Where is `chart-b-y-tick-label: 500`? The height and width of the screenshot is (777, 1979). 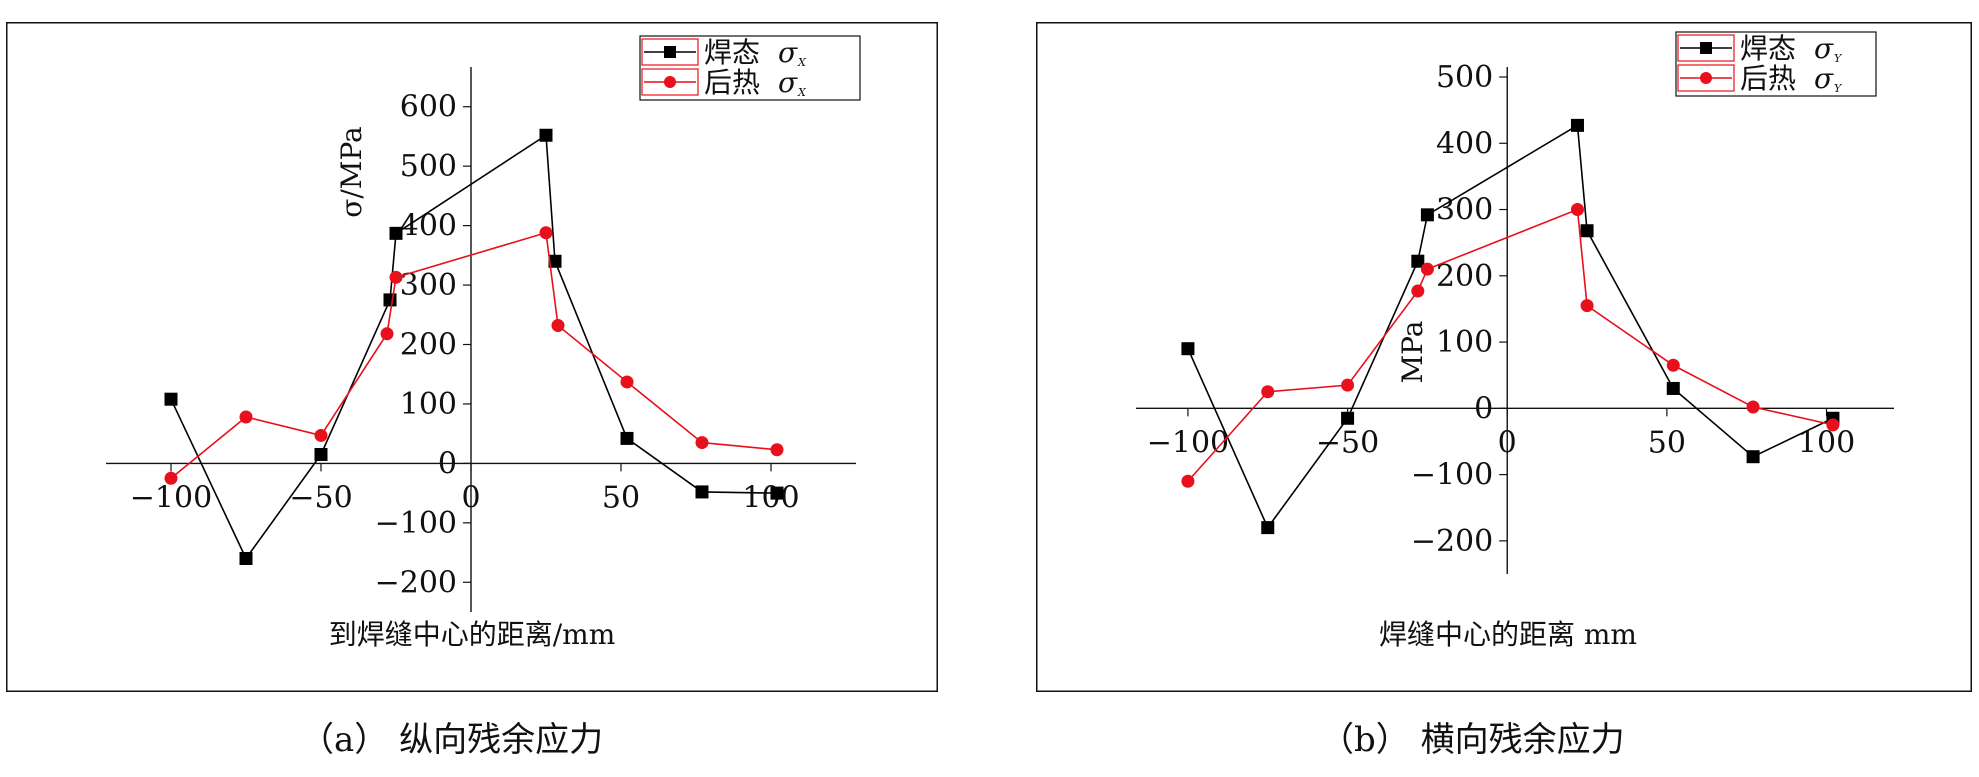 chart-b-y-tick-label: 500 is located at coordinates (1464, 77).